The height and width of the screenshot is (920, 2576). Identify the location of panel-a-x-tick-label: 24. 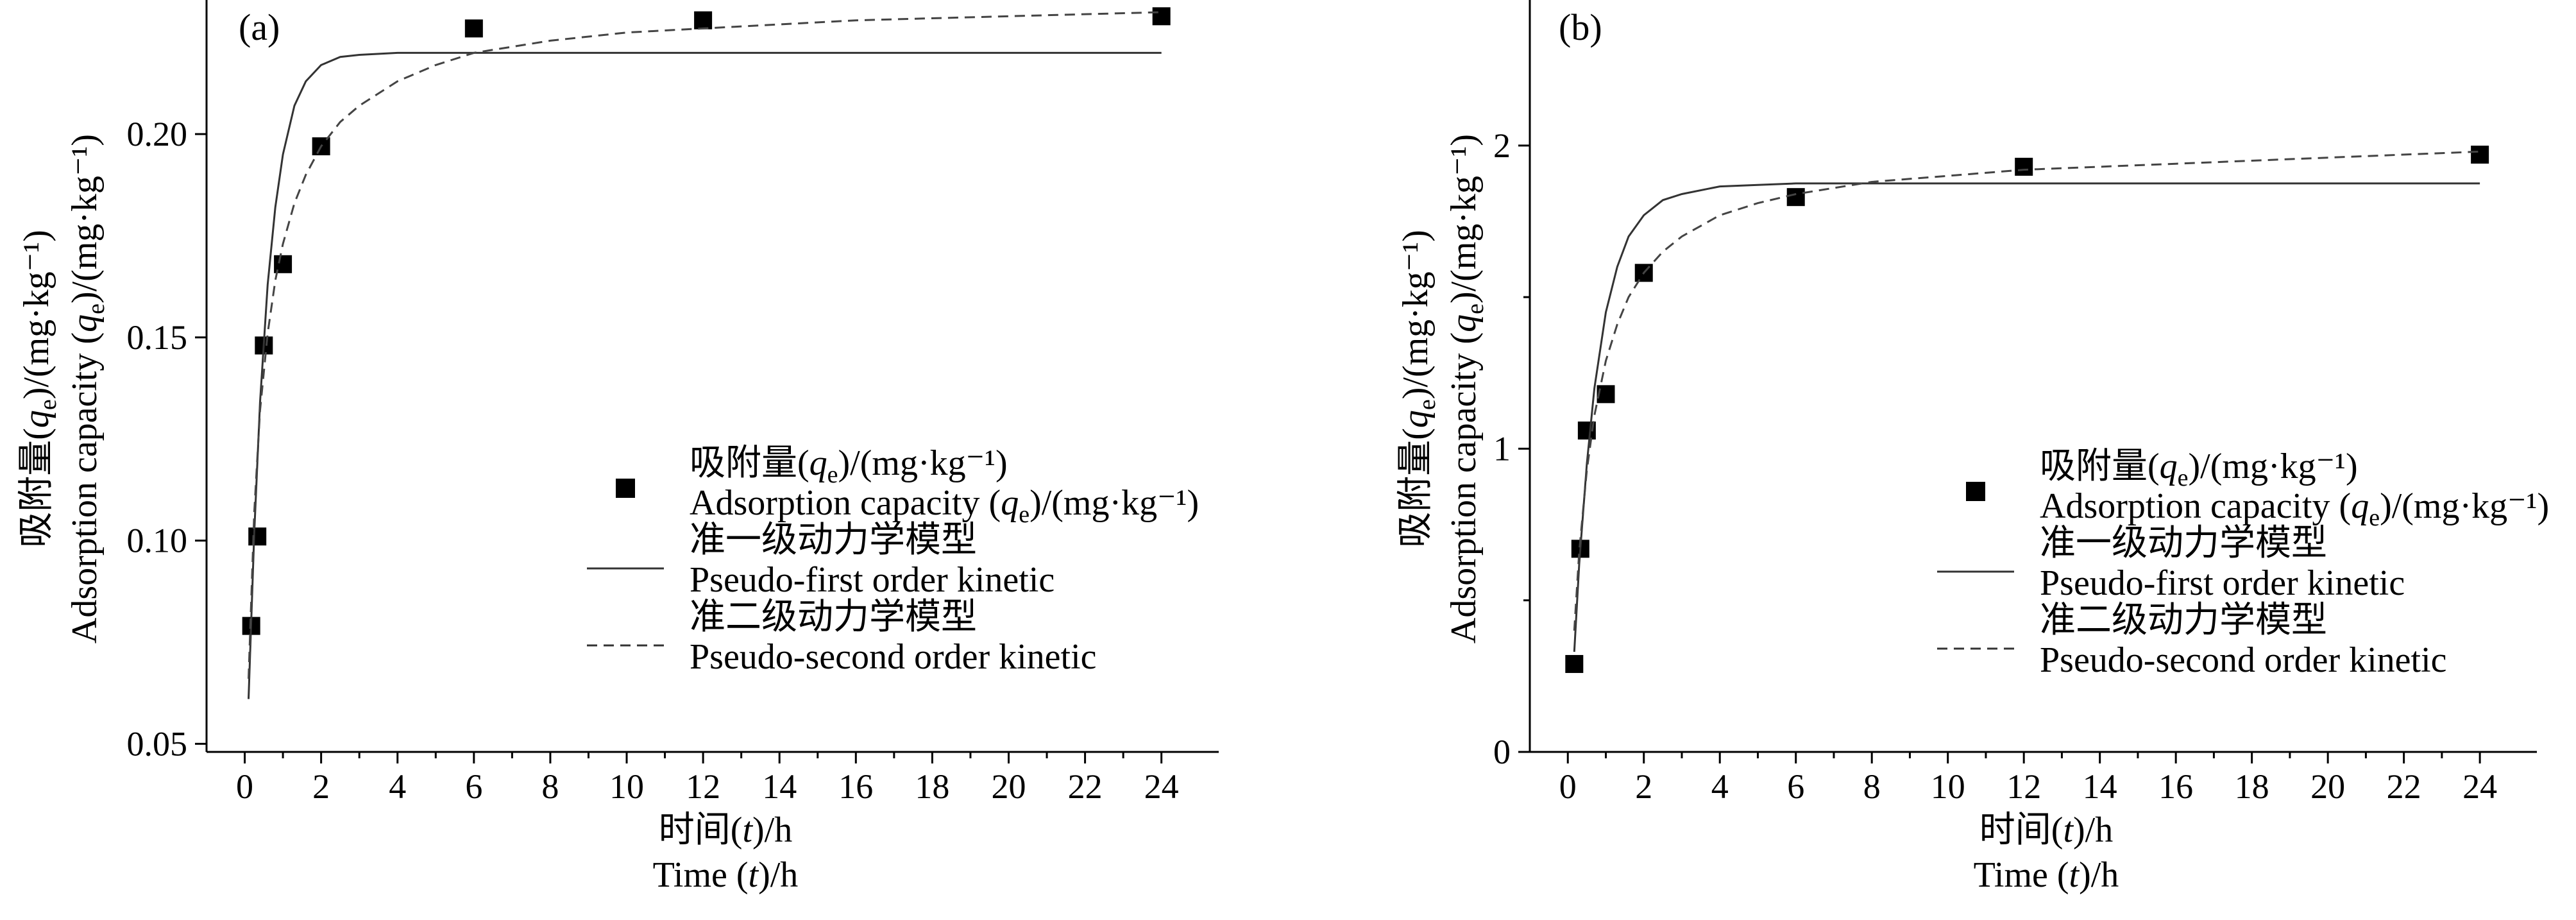
(1161, 787).